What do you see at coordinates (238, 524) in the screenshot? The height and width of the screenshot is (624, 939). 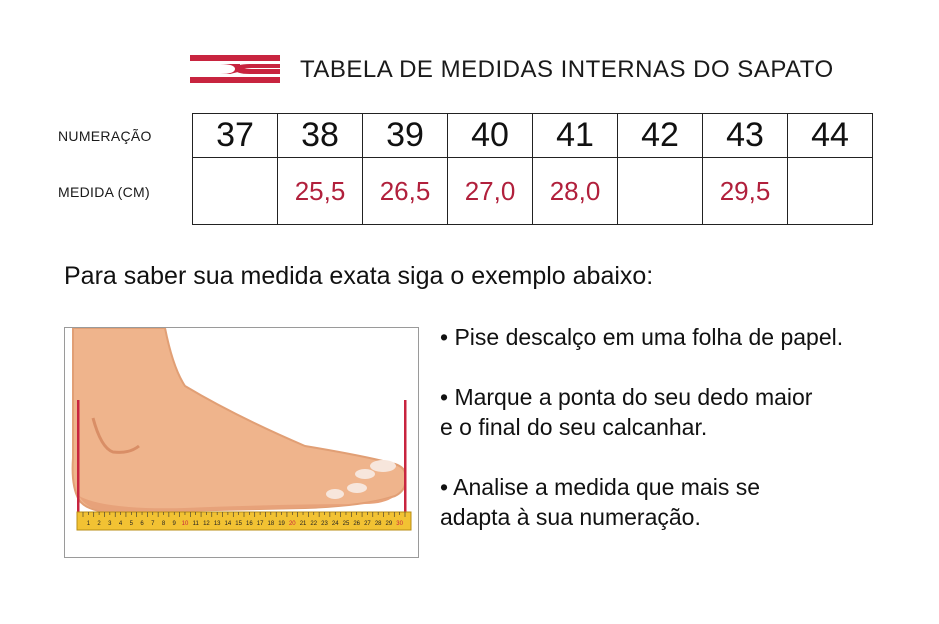 I see `ruler-label: 15` at bounding box center [238, 524].